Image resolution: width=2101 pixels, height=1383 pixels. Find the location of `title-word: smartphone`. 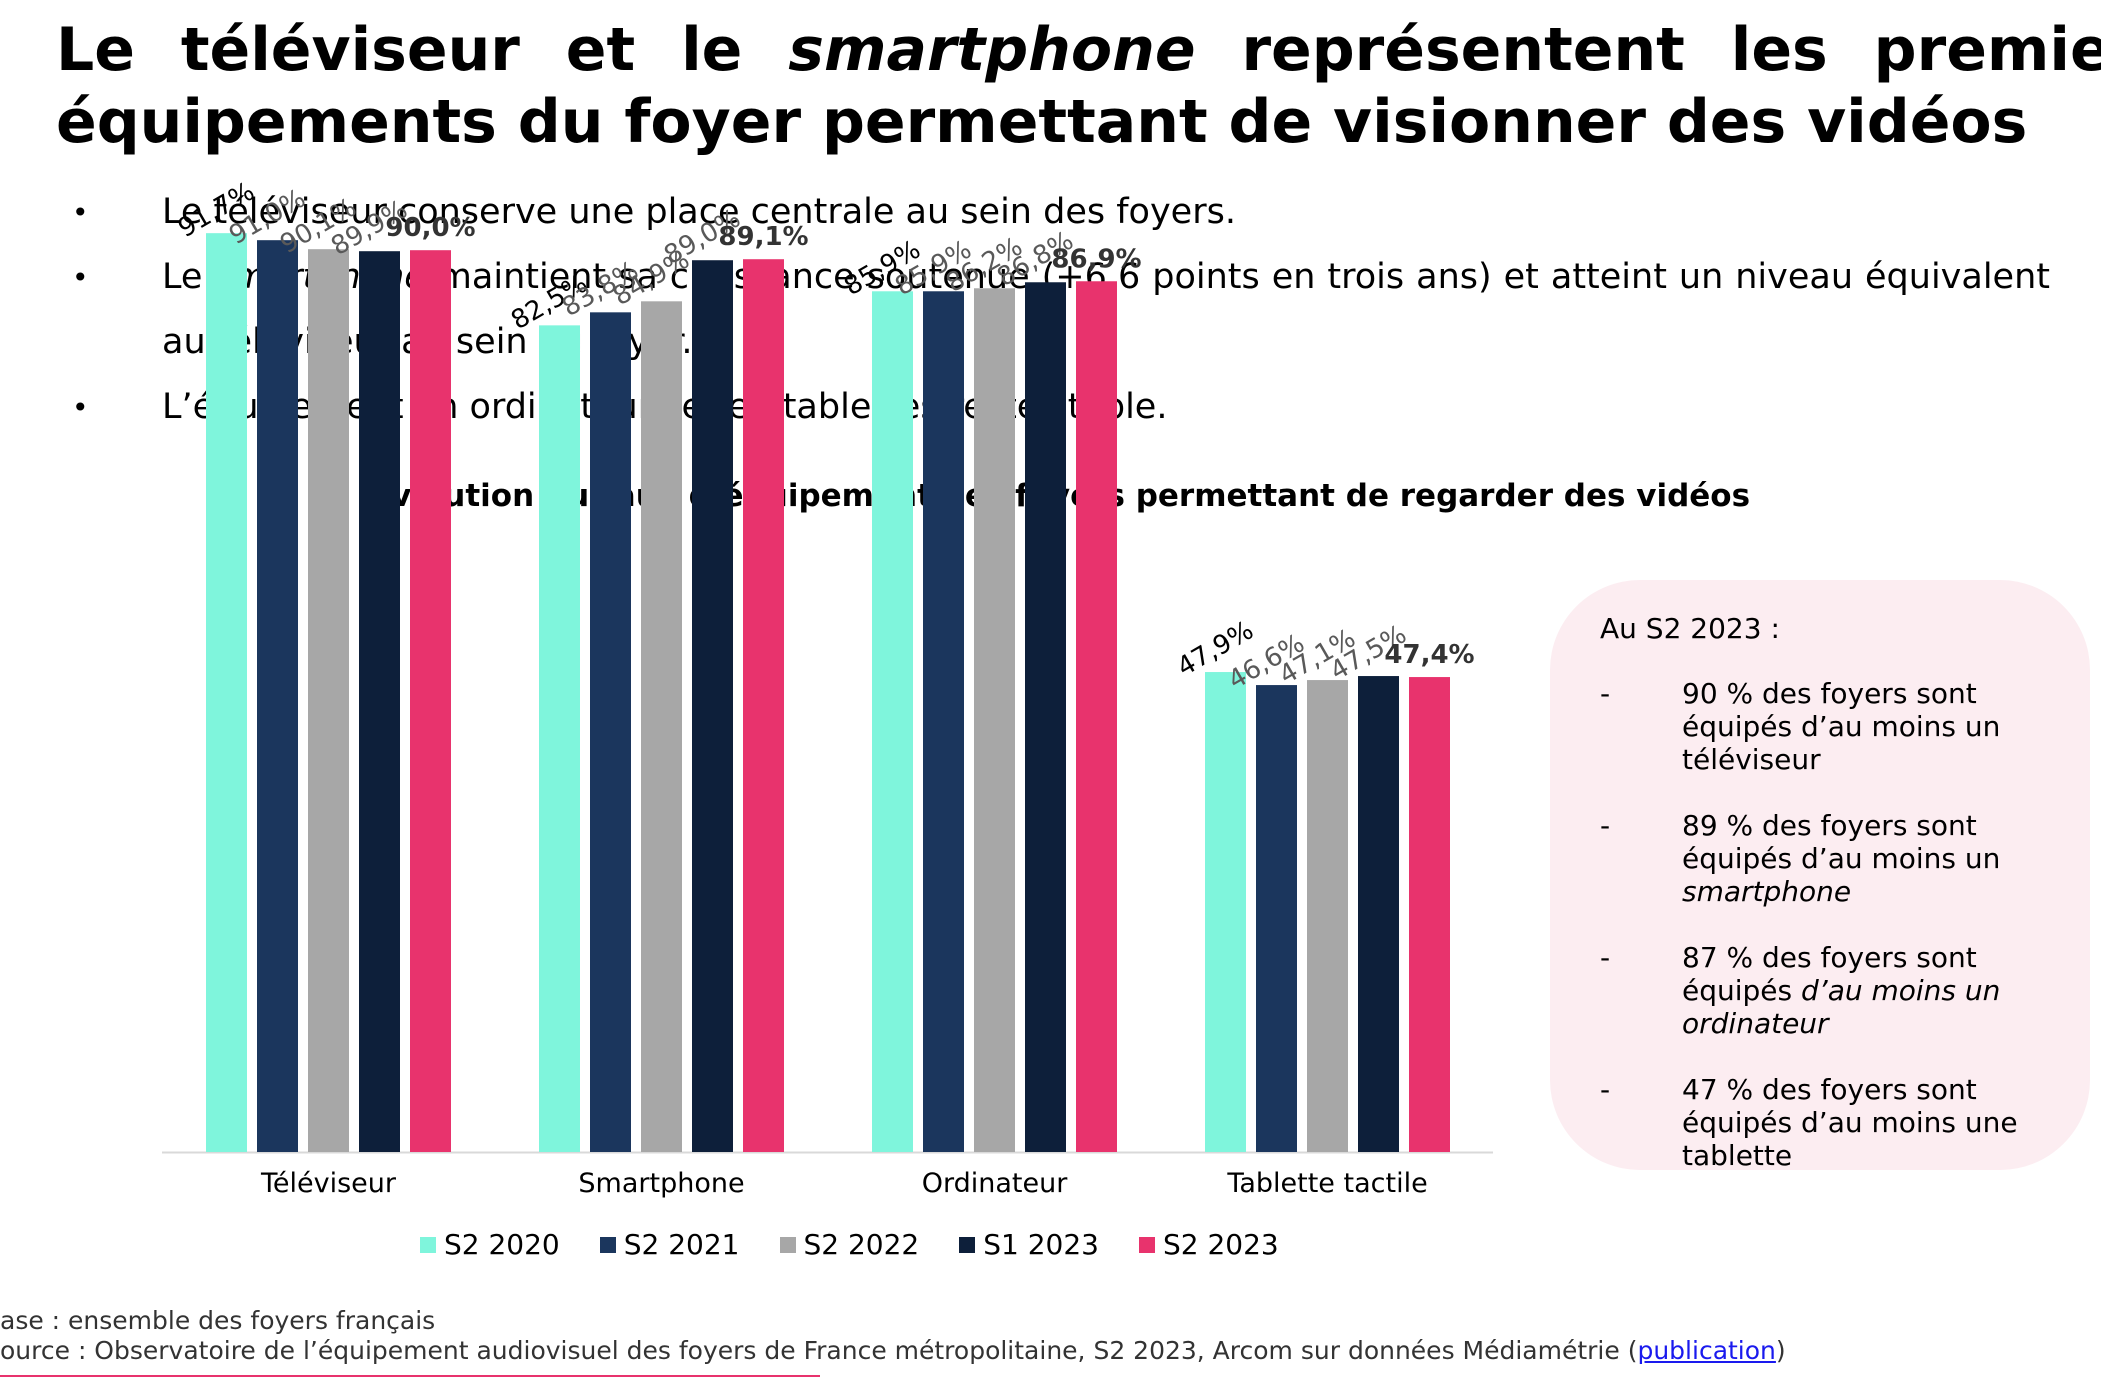

title-word: smartphone is located at coordinates (992, 50).